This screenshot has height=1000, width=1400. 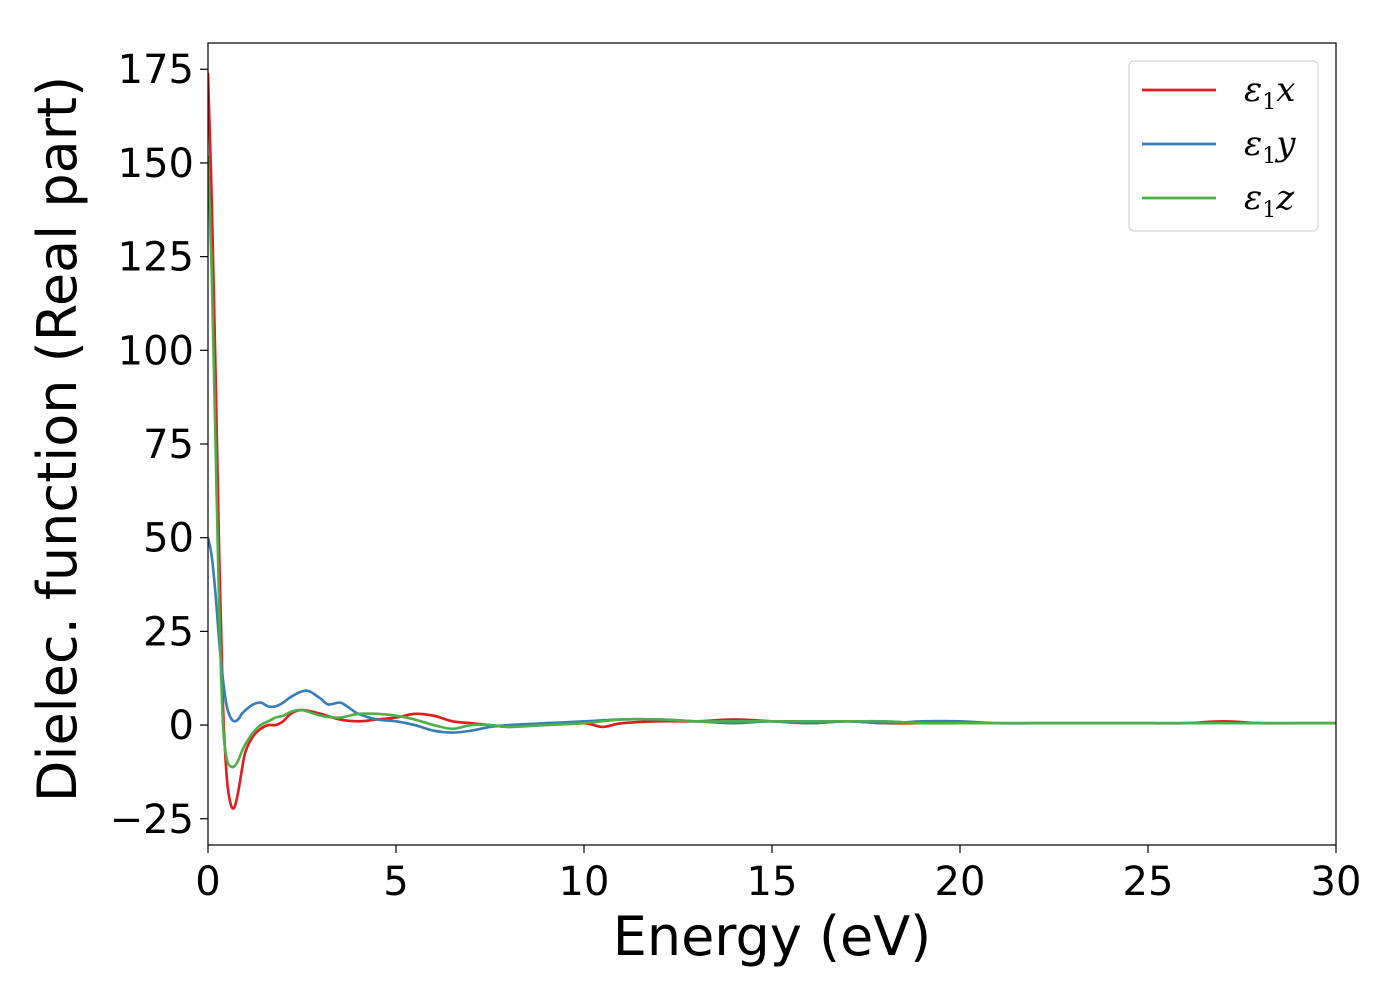 What do you see at coordinates (1269, 200) in the screenshot?
I see `legend-label-z: ε1z` at bounding box center [1269, 200].